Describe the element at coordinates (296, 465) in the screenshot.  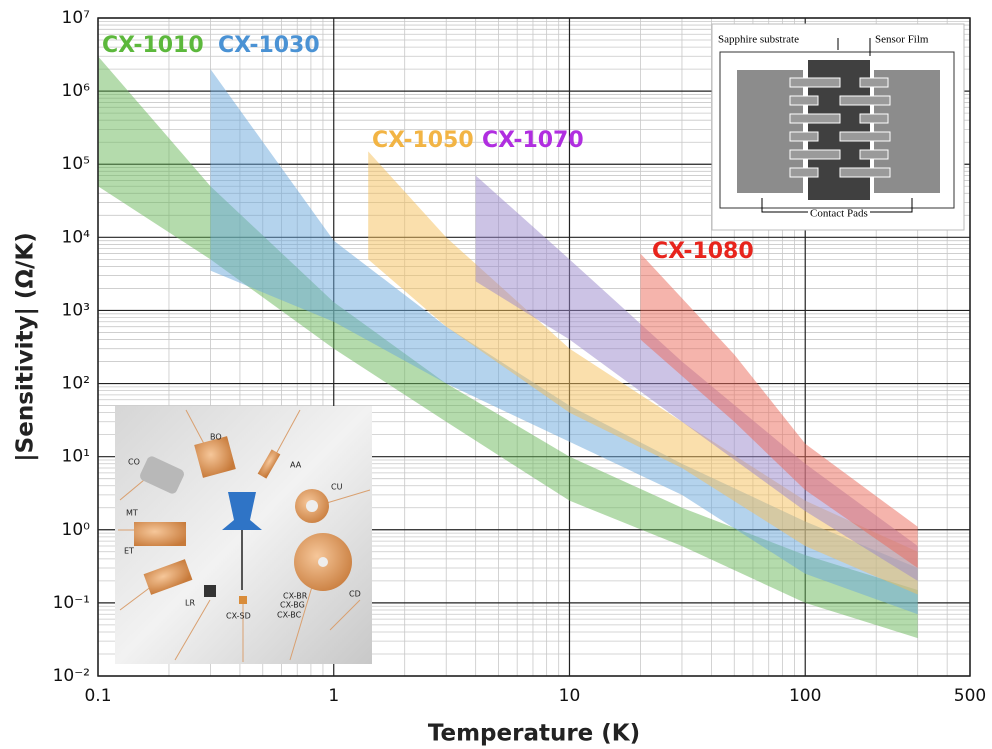
I see `photo-label: AA` at that location.